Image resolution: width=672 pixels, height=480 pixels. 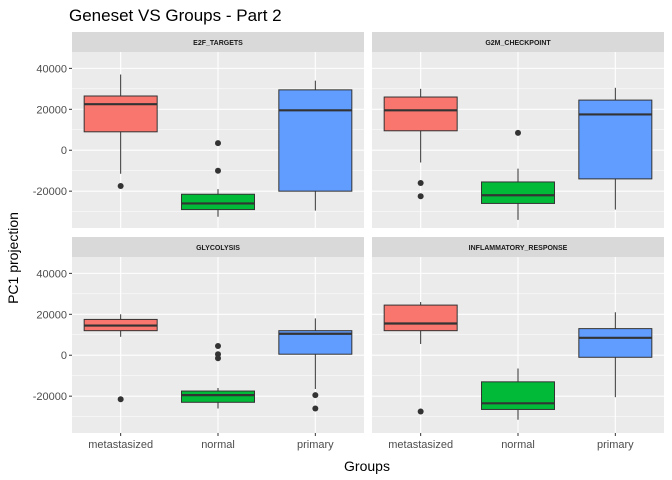 What do you see at coordinates (13, 258) in the screenshot?
I see `y-axis-title: PC1 projection` at bounding box center [13, 258].